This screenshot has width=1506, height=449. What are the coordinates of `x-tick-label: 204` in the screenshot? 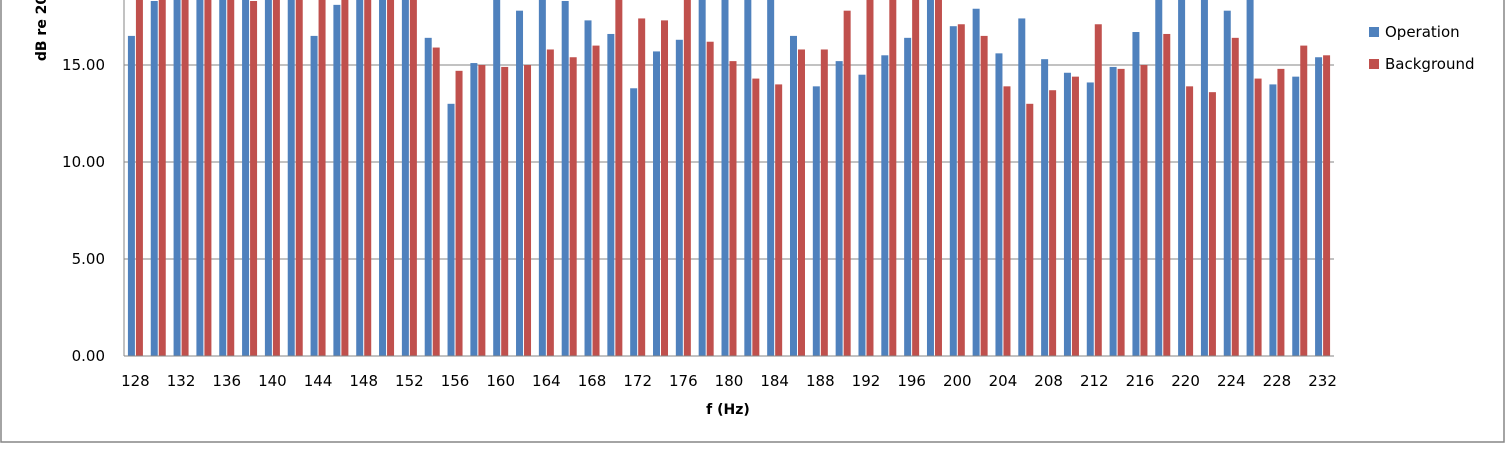 It's located at (1003, 381).